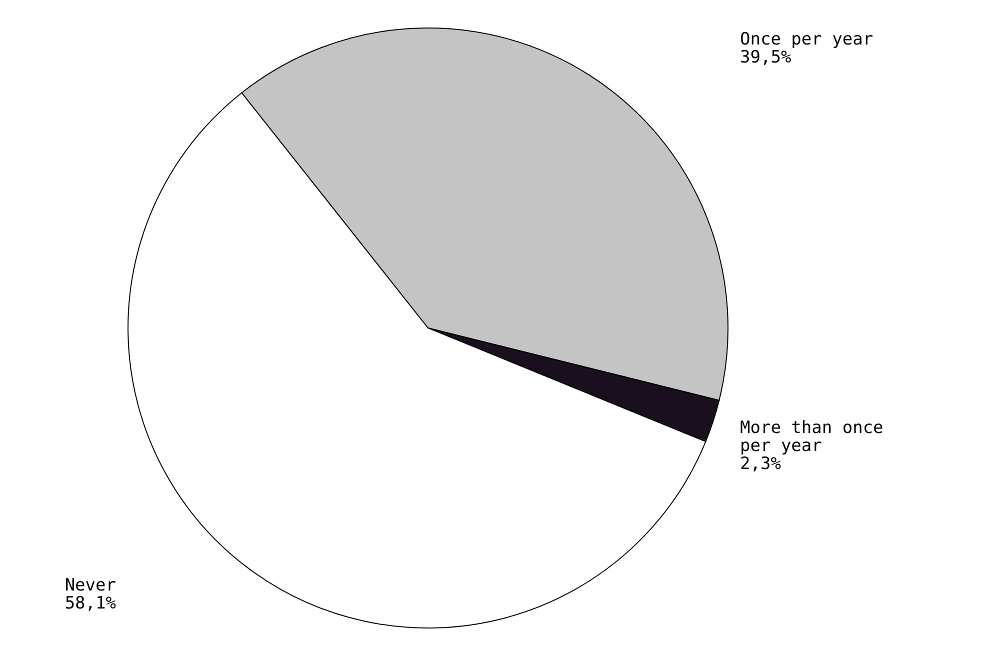  Describe the element at coordinates (812, 437) in the screenshot. I see `slice-label: More than once per year` at that location.